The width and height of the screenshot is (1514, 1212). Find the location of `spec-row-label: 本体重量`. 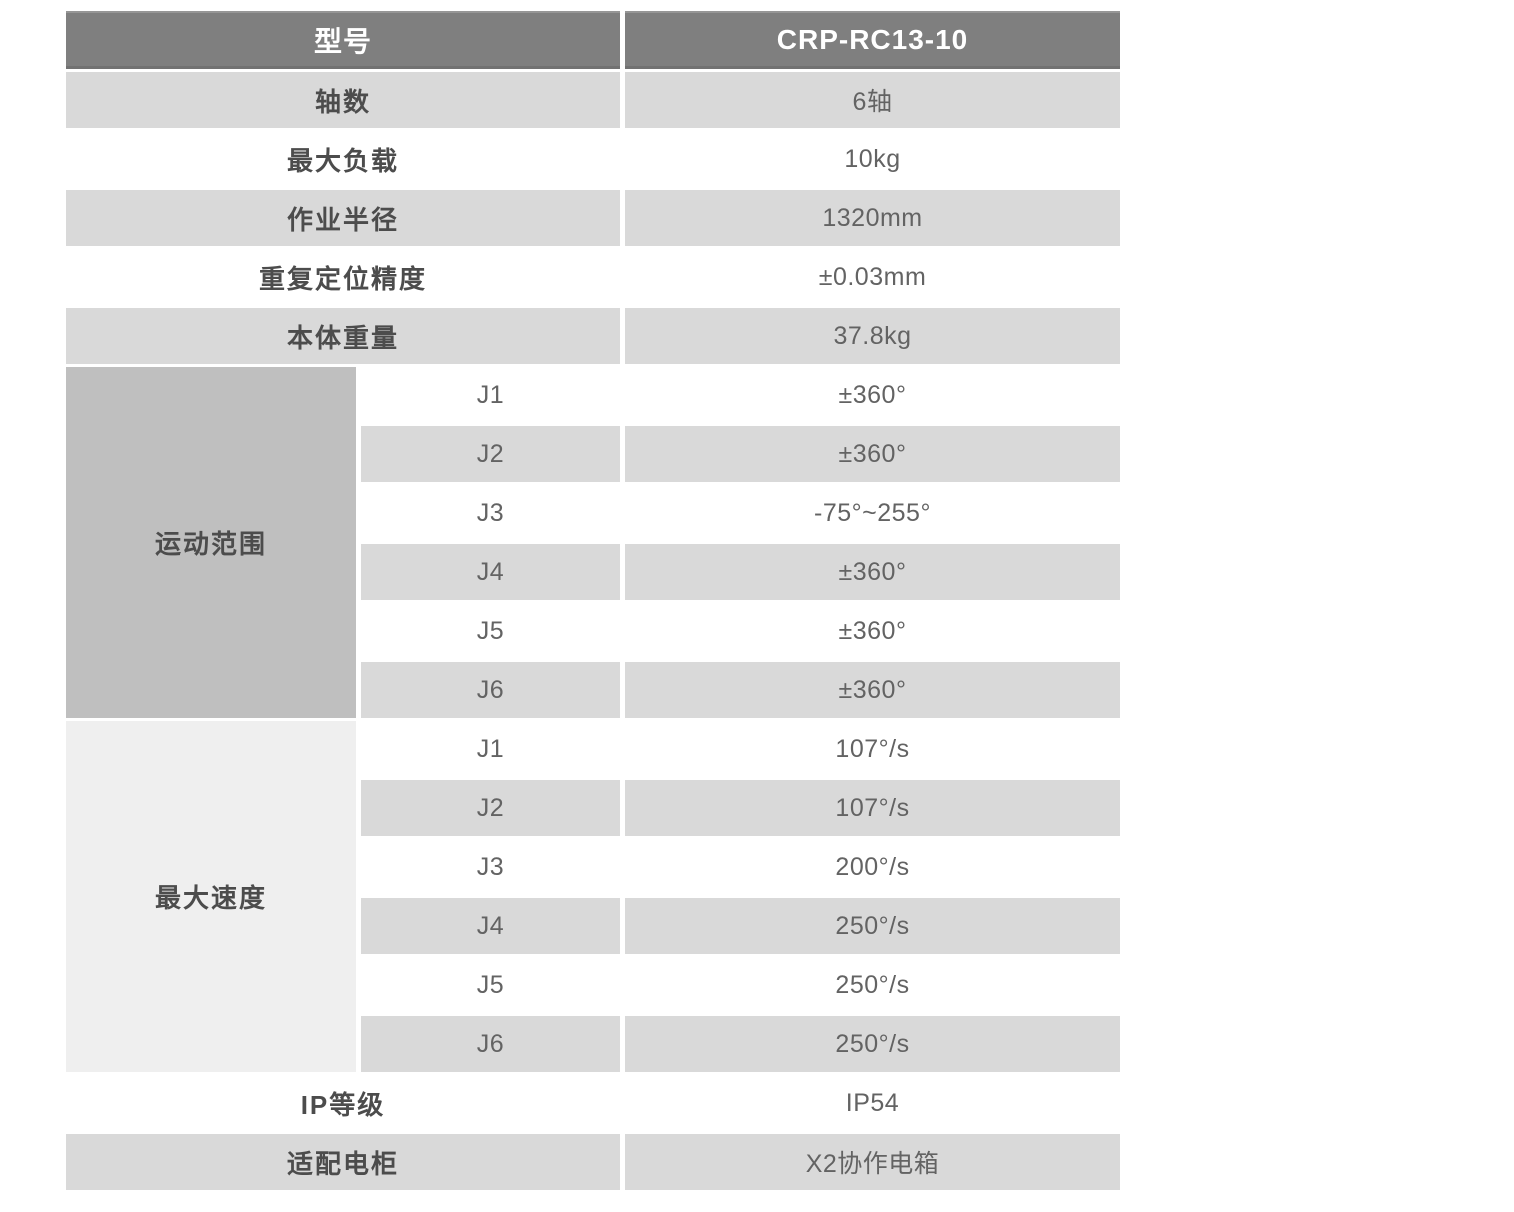

spec-row-label: 本体重量 is located at coordinates (343, 336).